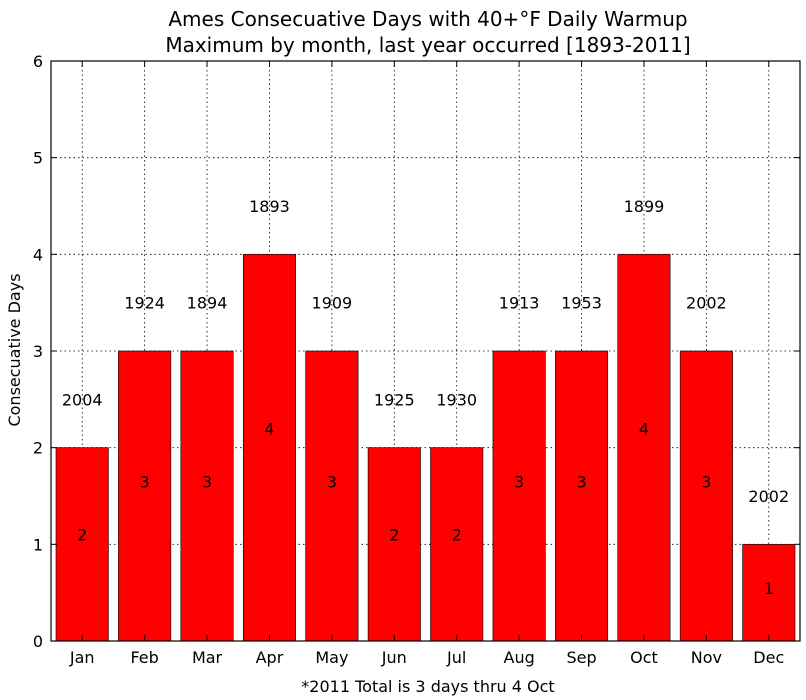  I want to click on y-tick-label: 5, so click(38, 158).